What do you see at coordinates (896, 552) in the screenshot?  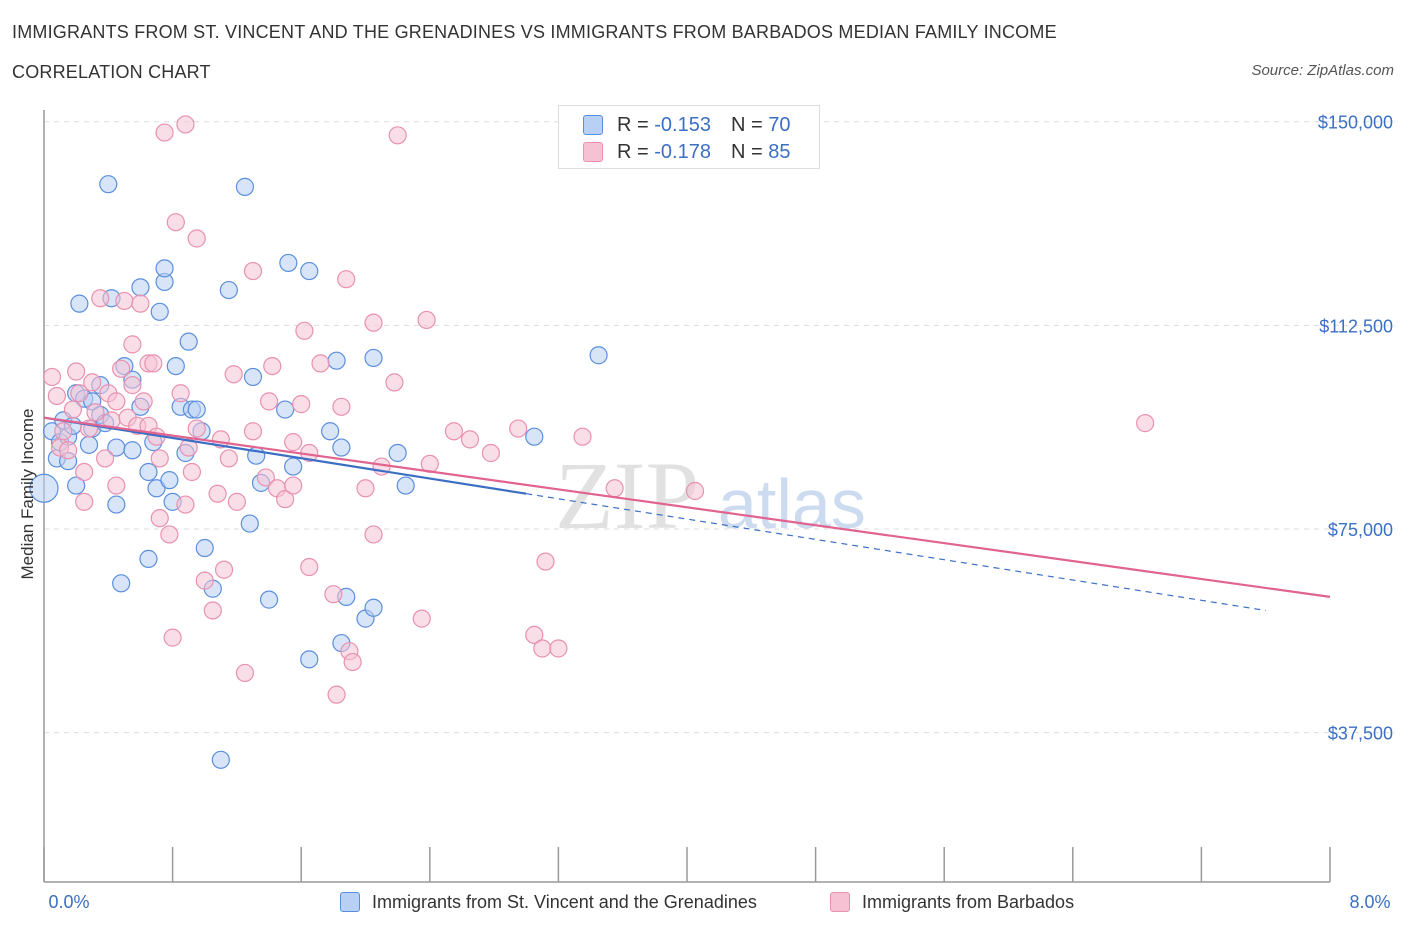 I see `blue-trend-extension` at bounding box center [896, 552].